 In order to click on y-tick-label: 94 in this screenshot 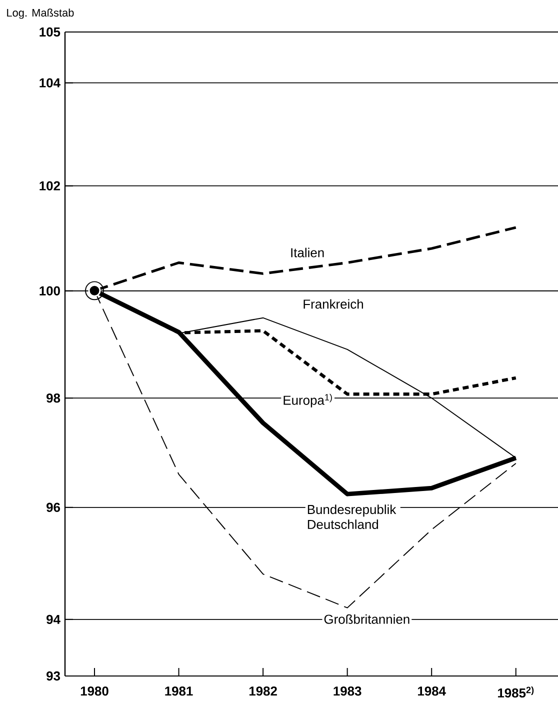, I will do `click(53, 619)`.